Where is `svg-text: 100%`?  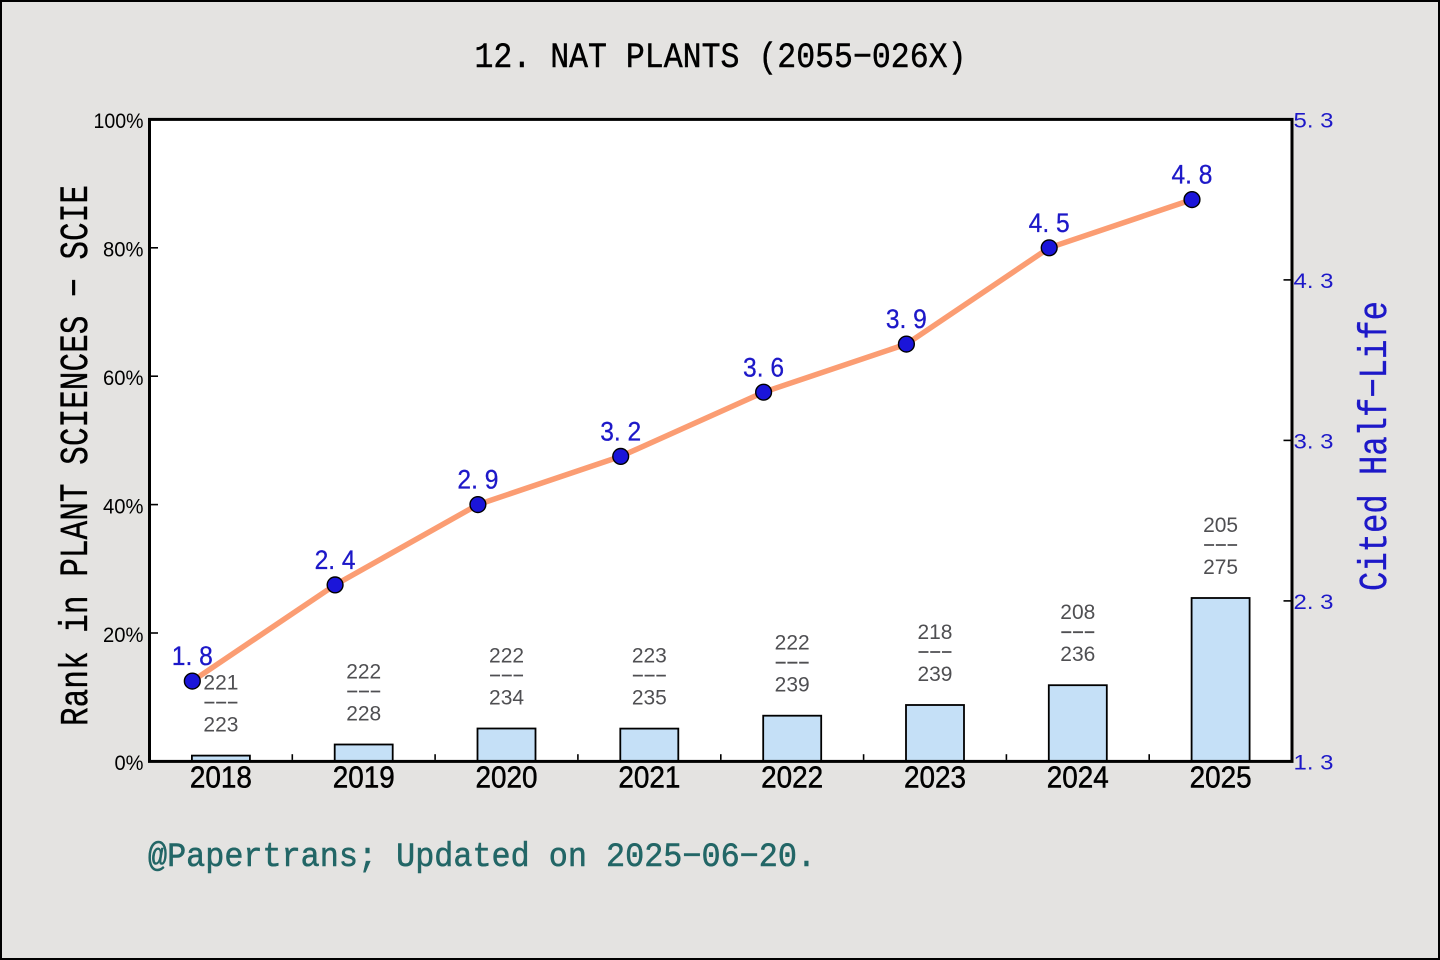
svg-text: 100% is located at coordinates (119, 121).